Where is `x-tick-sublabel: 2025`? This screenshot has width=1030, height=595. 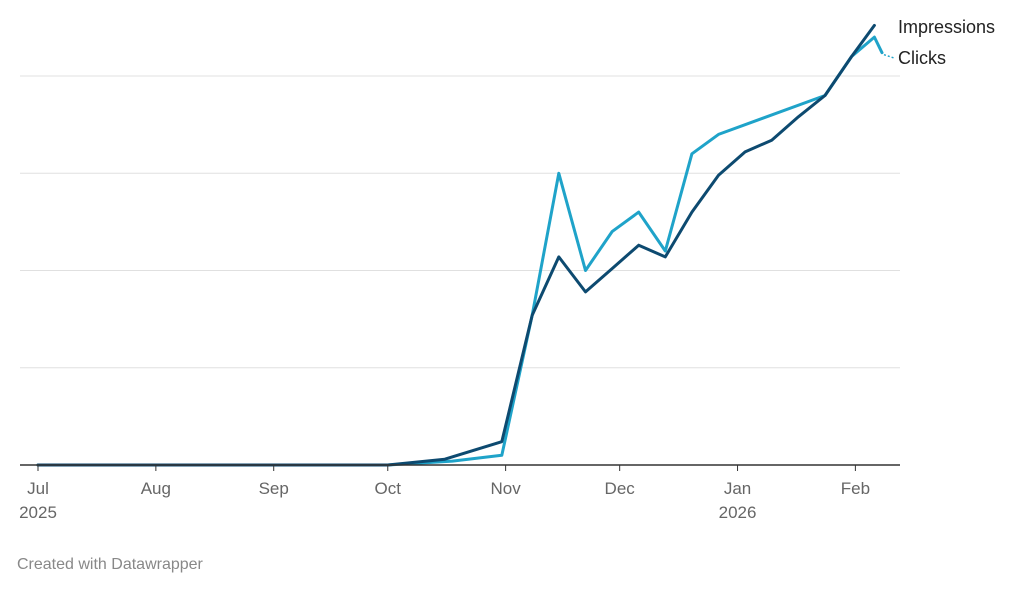
x-tick-sublabel: 2025 is located at coordinates (38, 512).